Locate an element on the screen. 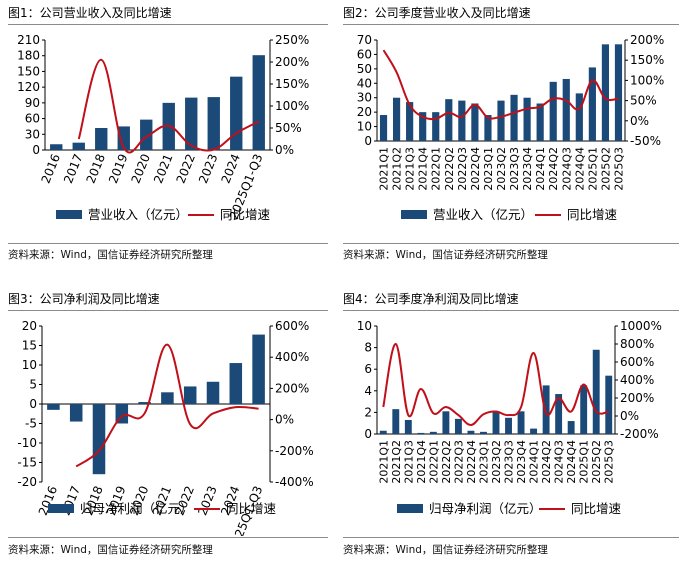 The width and height of the screenshot is (687, 564). x-tick-label: 2023Q1 is located at coordinates (483, 462).